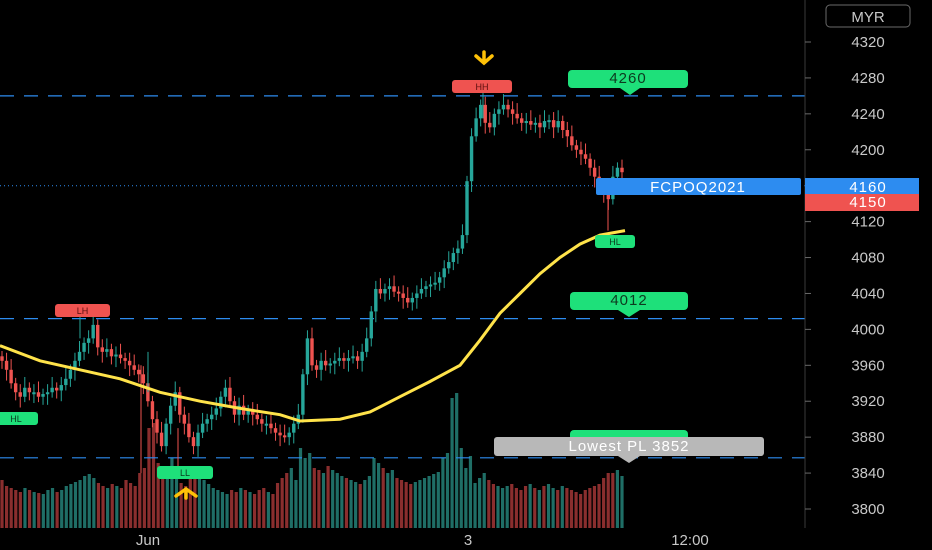 This screenshot has width=932, height=550. Describe the element at coordinates (698, 187) in the screenshot. I see `symbol-tag: FCPOQ2021` at that location.